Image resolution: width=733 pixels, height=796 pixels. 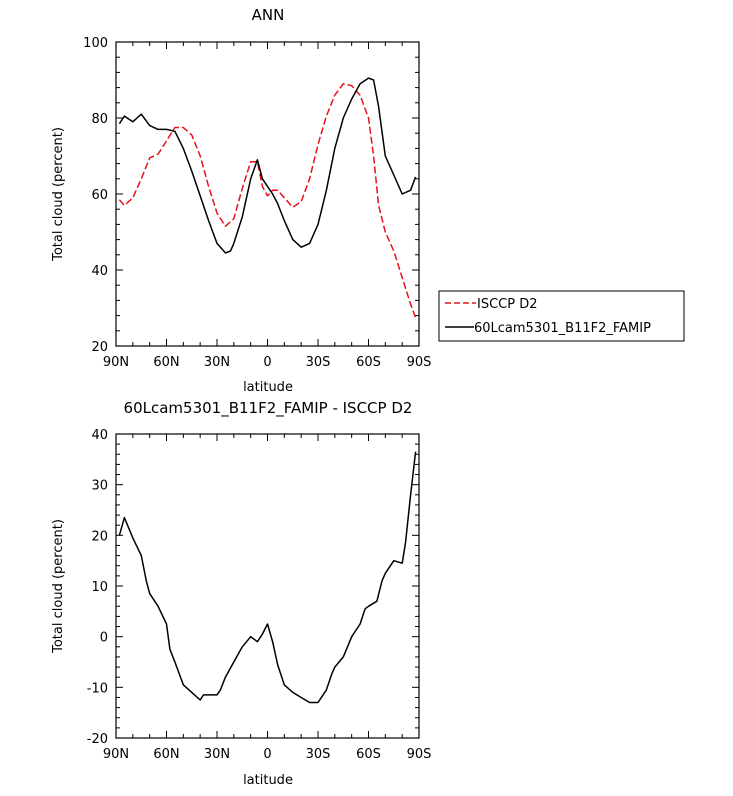 I want to click on panel1-y-axis-label: Total cloud (percent), so click(x=58, y=194).